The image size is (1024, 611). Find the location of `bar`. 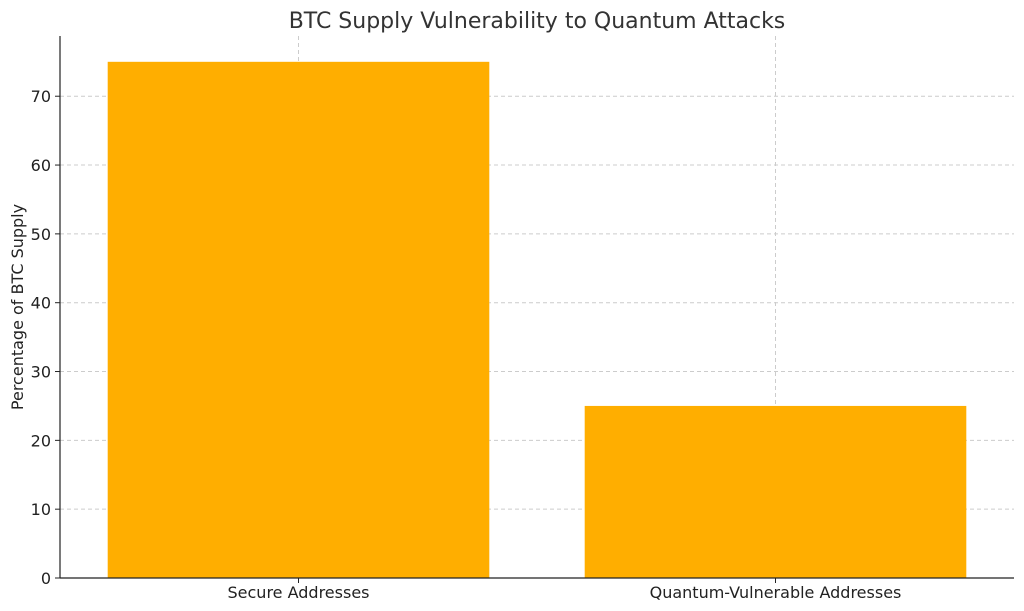

bar is located at coordinates (775, 491).